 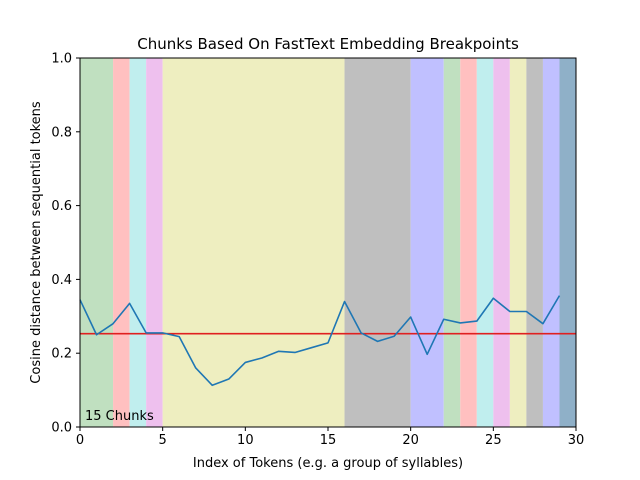 What do you see at coordinates (80, 440) in the screenshot?
I see `x-tick-label: 0` at bounding box center [80, 440].